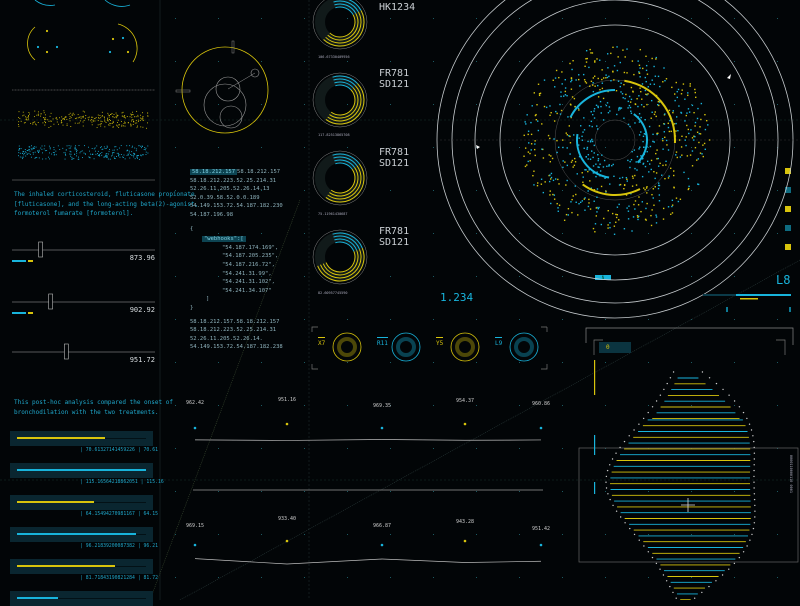  I want to click on tick, so click(727, 309).